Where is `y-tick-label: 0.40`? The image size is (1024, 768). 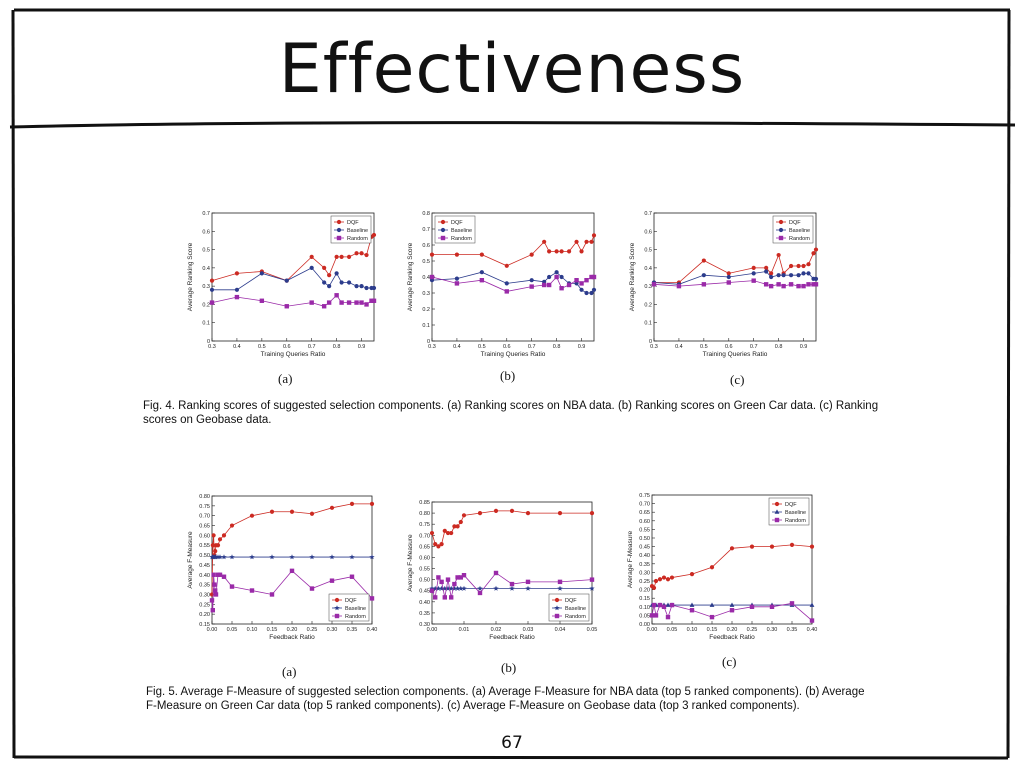
y-tick-label: 0.40 is located at coordinates (644, 556).